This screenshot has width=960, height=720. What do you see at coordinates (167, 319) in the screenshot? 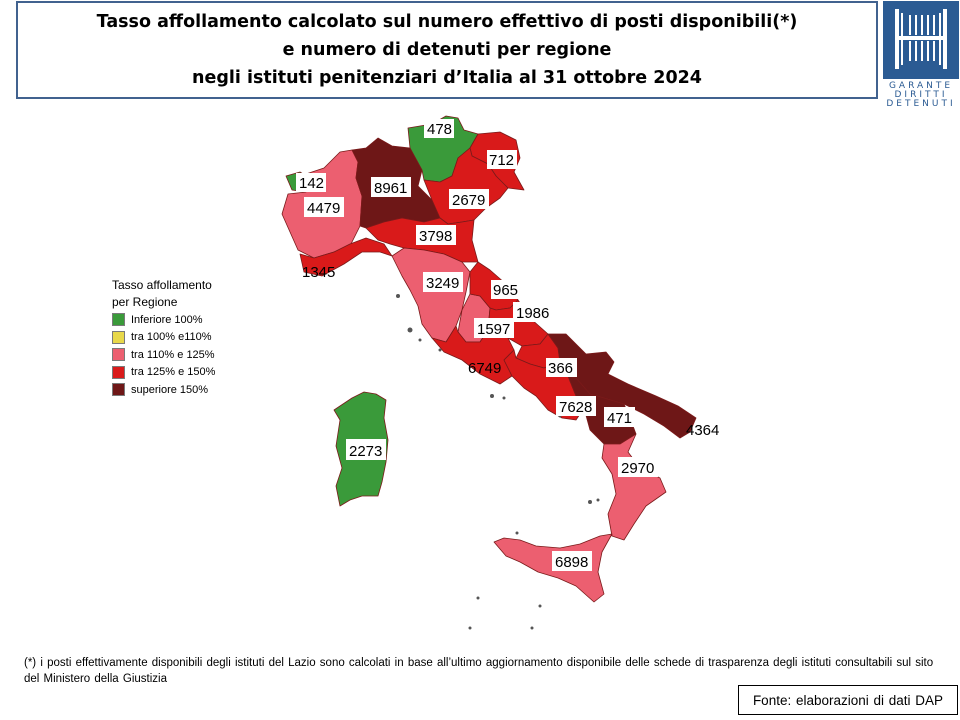
I see `legend-label: Inferiore 100%` at bounding box center [167, 319].